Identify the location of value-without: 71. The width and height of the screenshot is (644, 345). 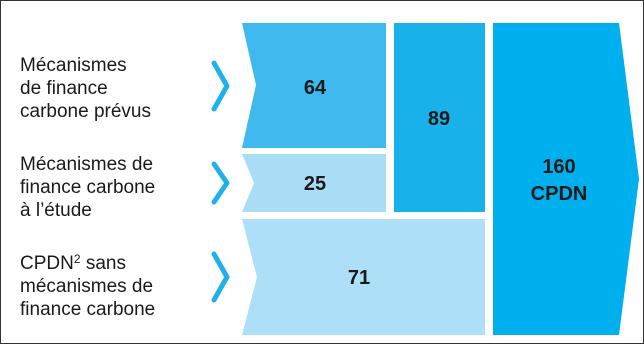
(359, 278).